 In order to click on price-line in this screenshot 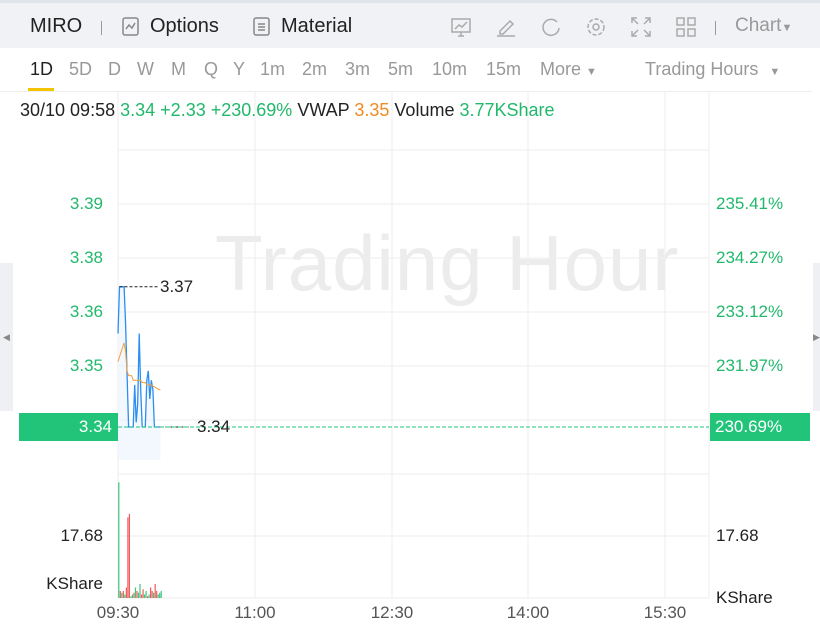, I will do `click(139, 357)`.